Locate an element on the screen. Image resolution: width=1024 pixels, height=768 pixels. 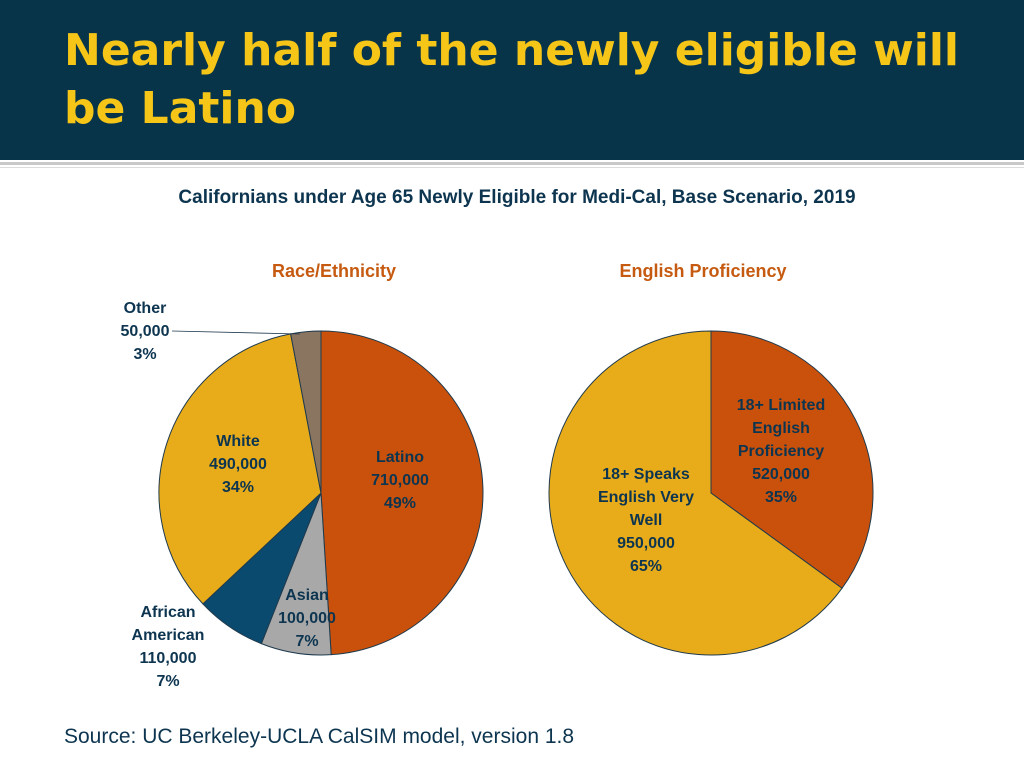
slice-label-line: 18+ Speaks is located at coordinates (646, 474).